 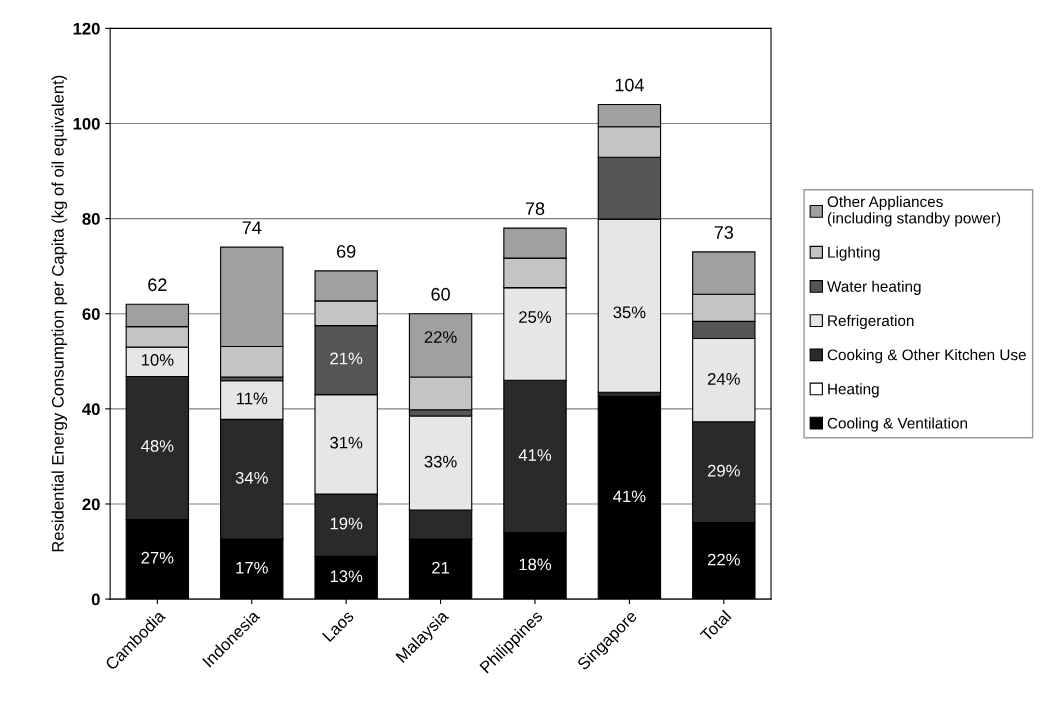 I want to click on annotation: 11%, so click(x=252, y=398).